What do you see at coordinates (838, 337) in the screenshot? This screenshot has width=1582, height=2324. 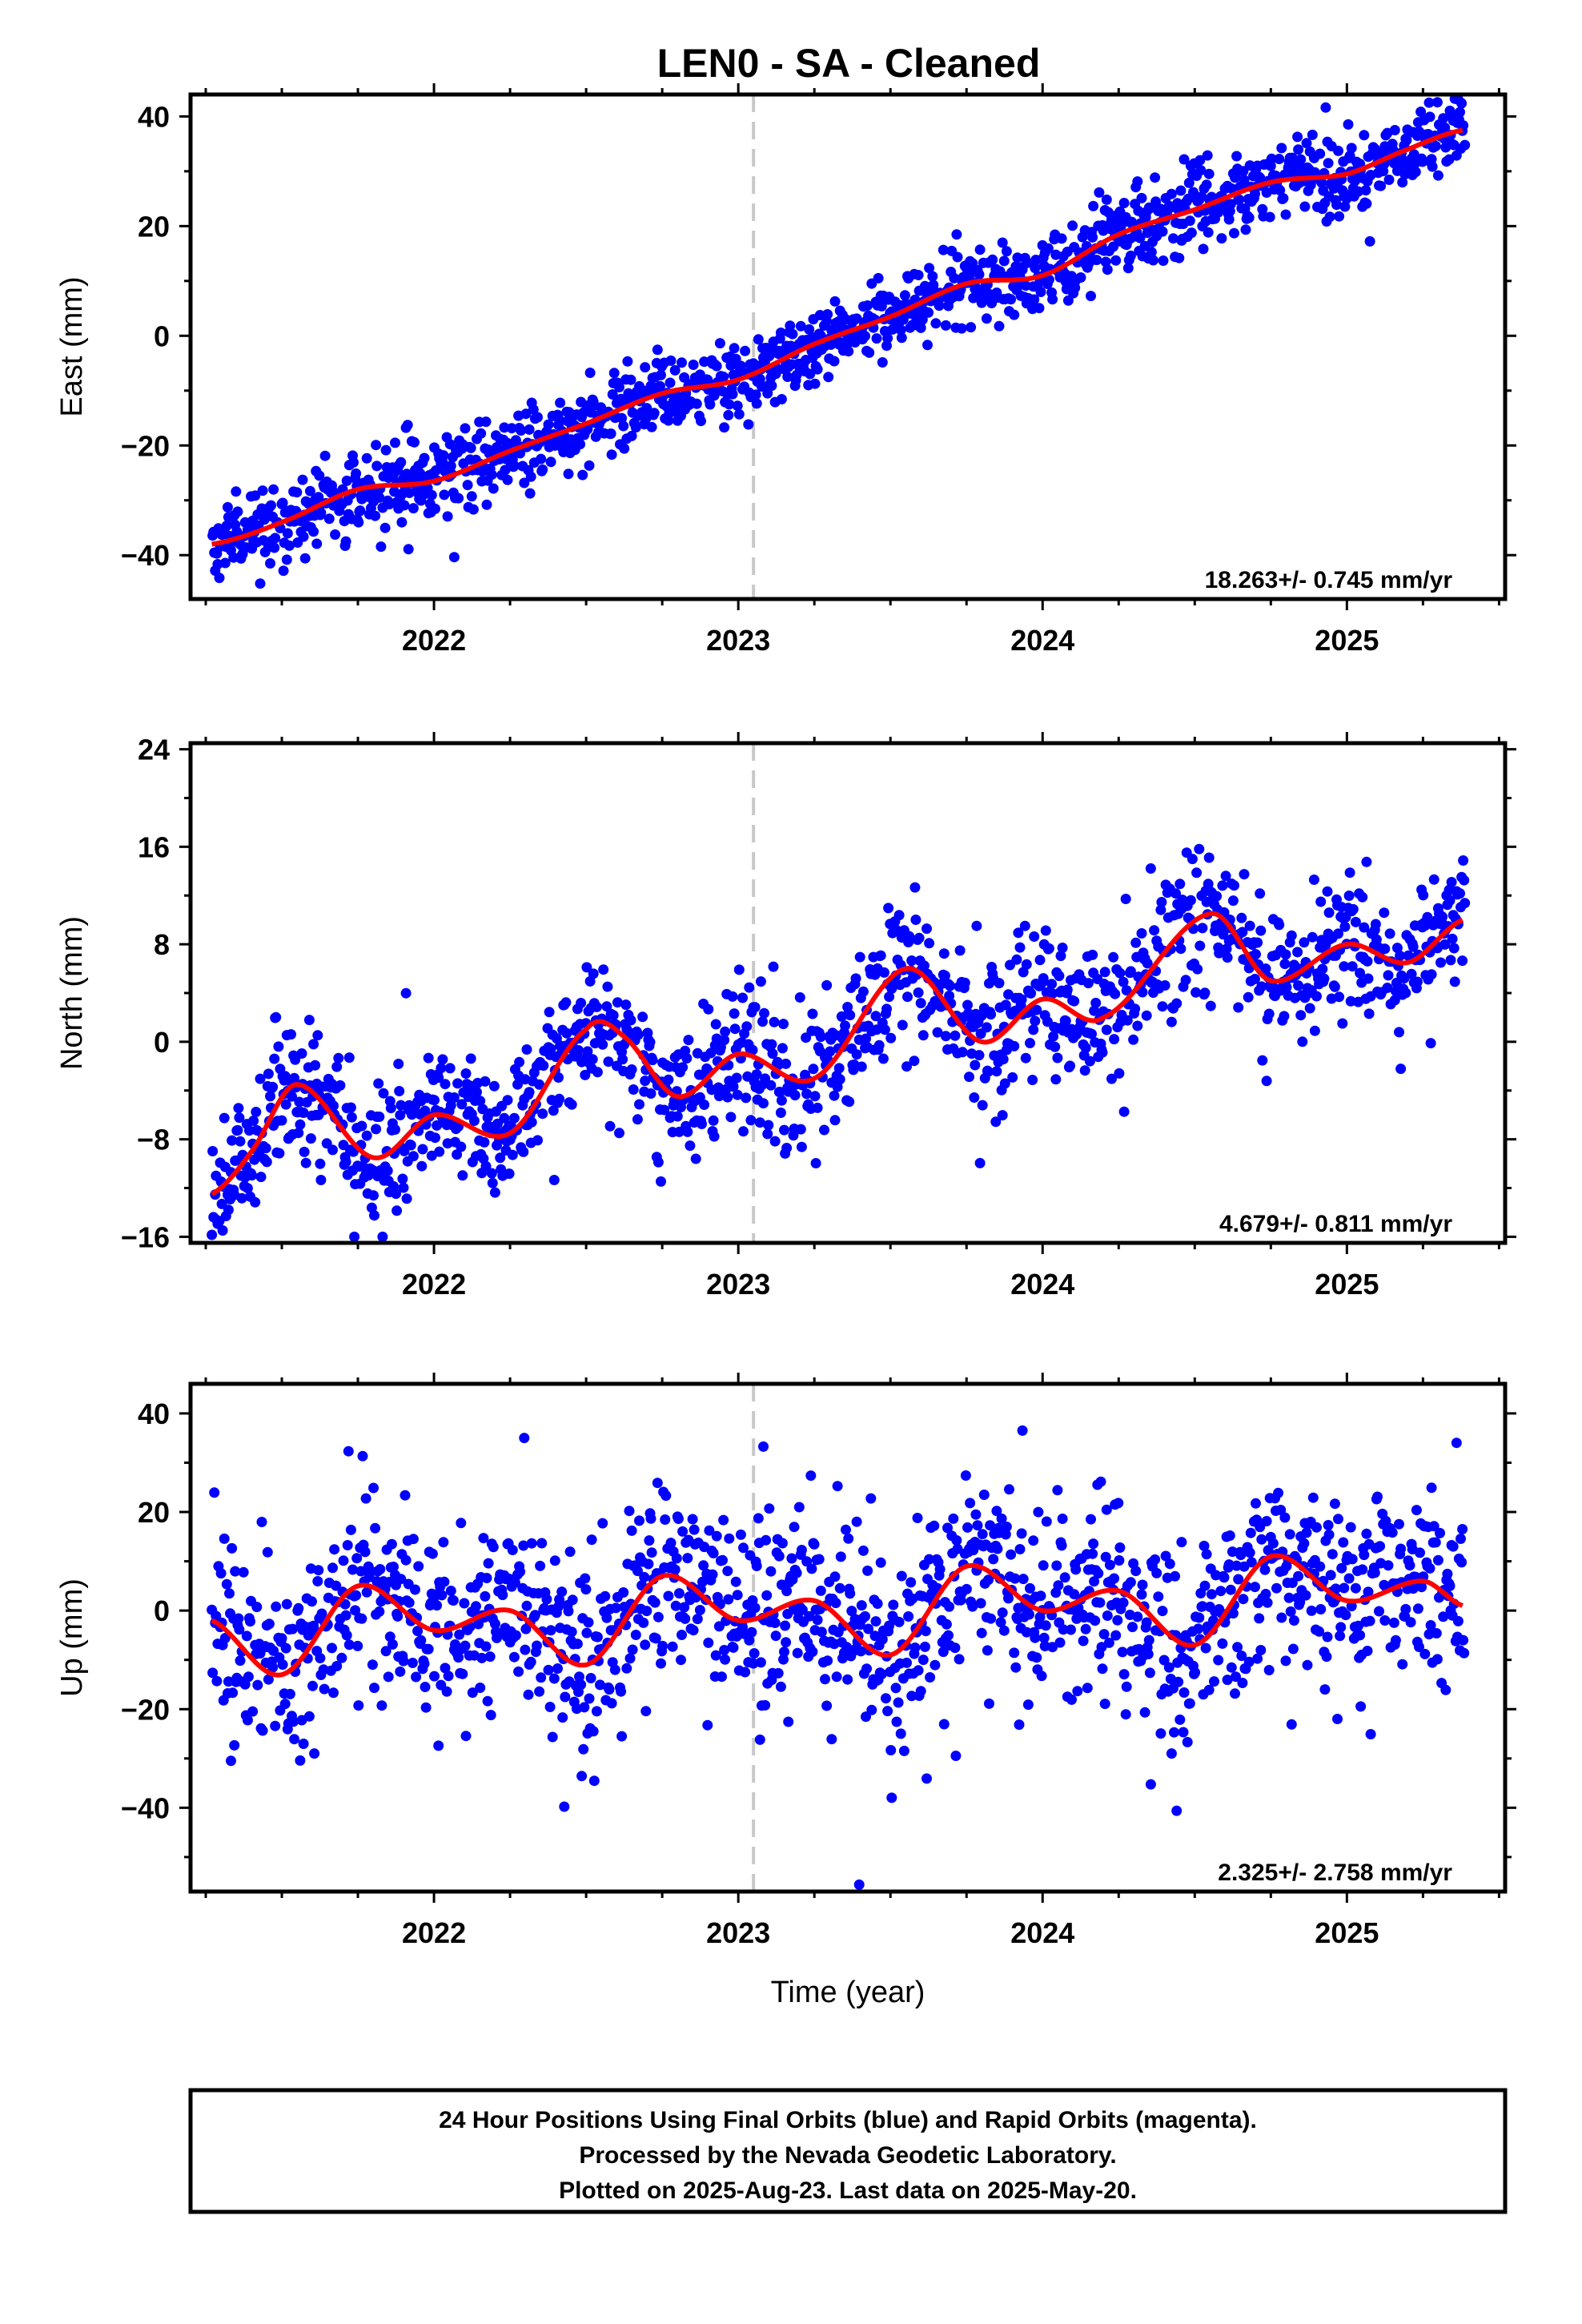 I see `fit-line-east` at bounding box center [838, 337].